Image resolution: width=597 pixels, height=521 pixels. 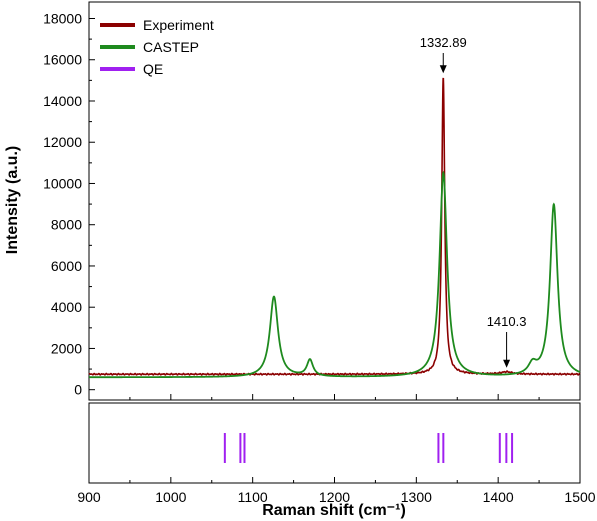 What do you see at coordinates (62, 142) in the screenshot?
I see `y-tick-label: 12000` at bounding box center [62, 142].